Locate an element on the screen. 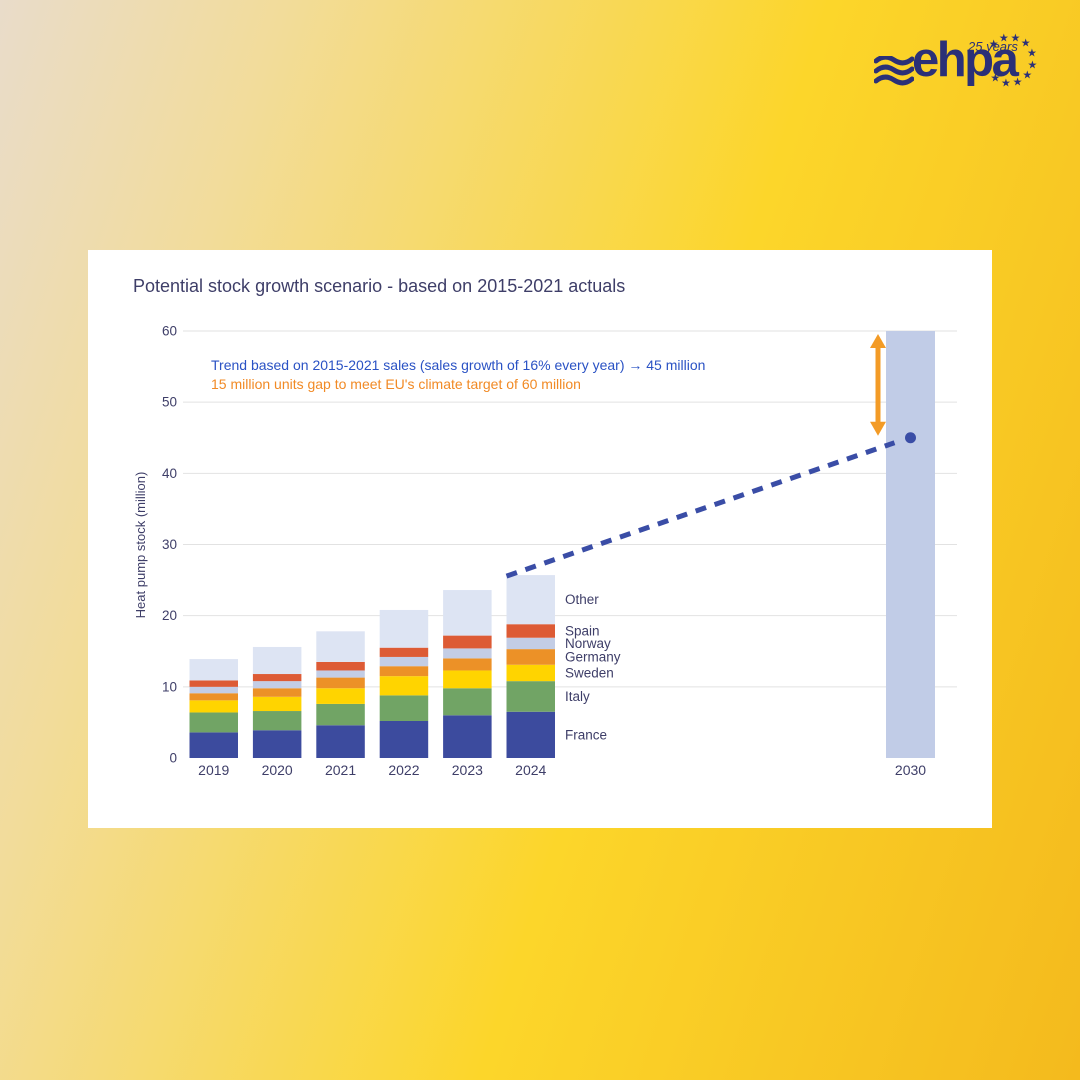  bar-segment-other-2024 is located at coordinates (530, 600).